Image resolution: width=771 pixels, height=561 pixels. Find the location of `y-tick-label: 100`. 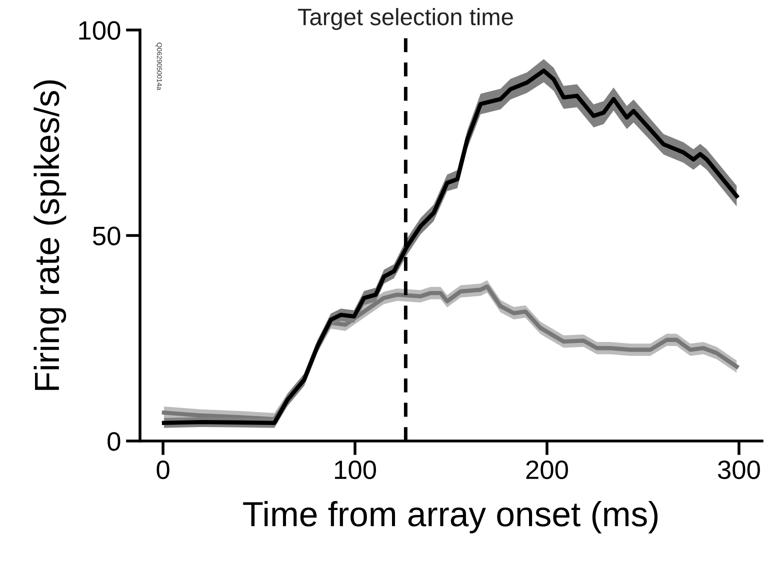

y-tick-label: 100 is located at coordinates (99, 30).